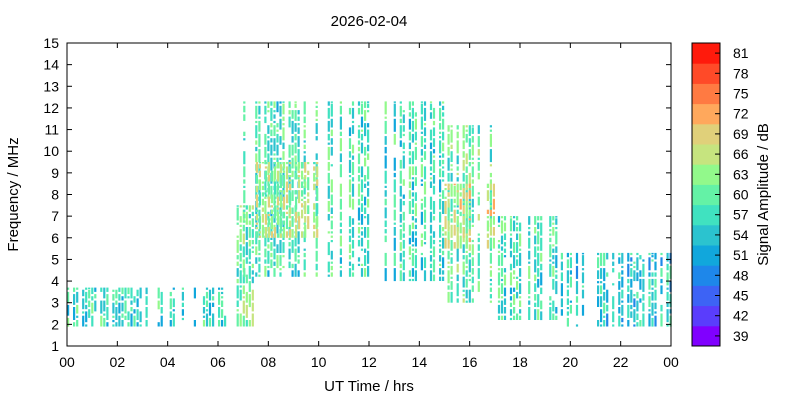  Describe the element at coordinates (55, 324) in the screenshot. I see `y-tick-label: 2` at that location.